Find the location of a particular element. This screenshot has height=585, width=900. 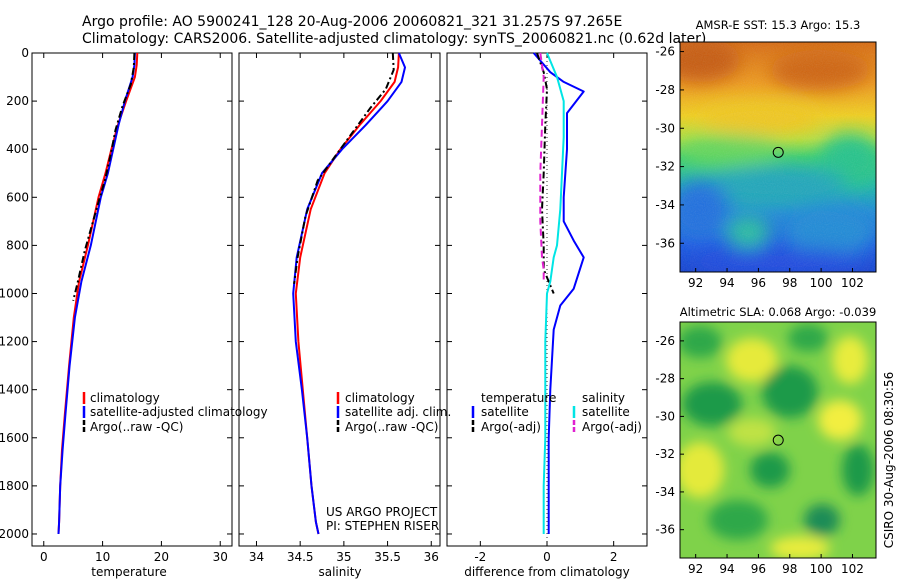

x-tick-label: 10 is located at coordinates (102, 557).